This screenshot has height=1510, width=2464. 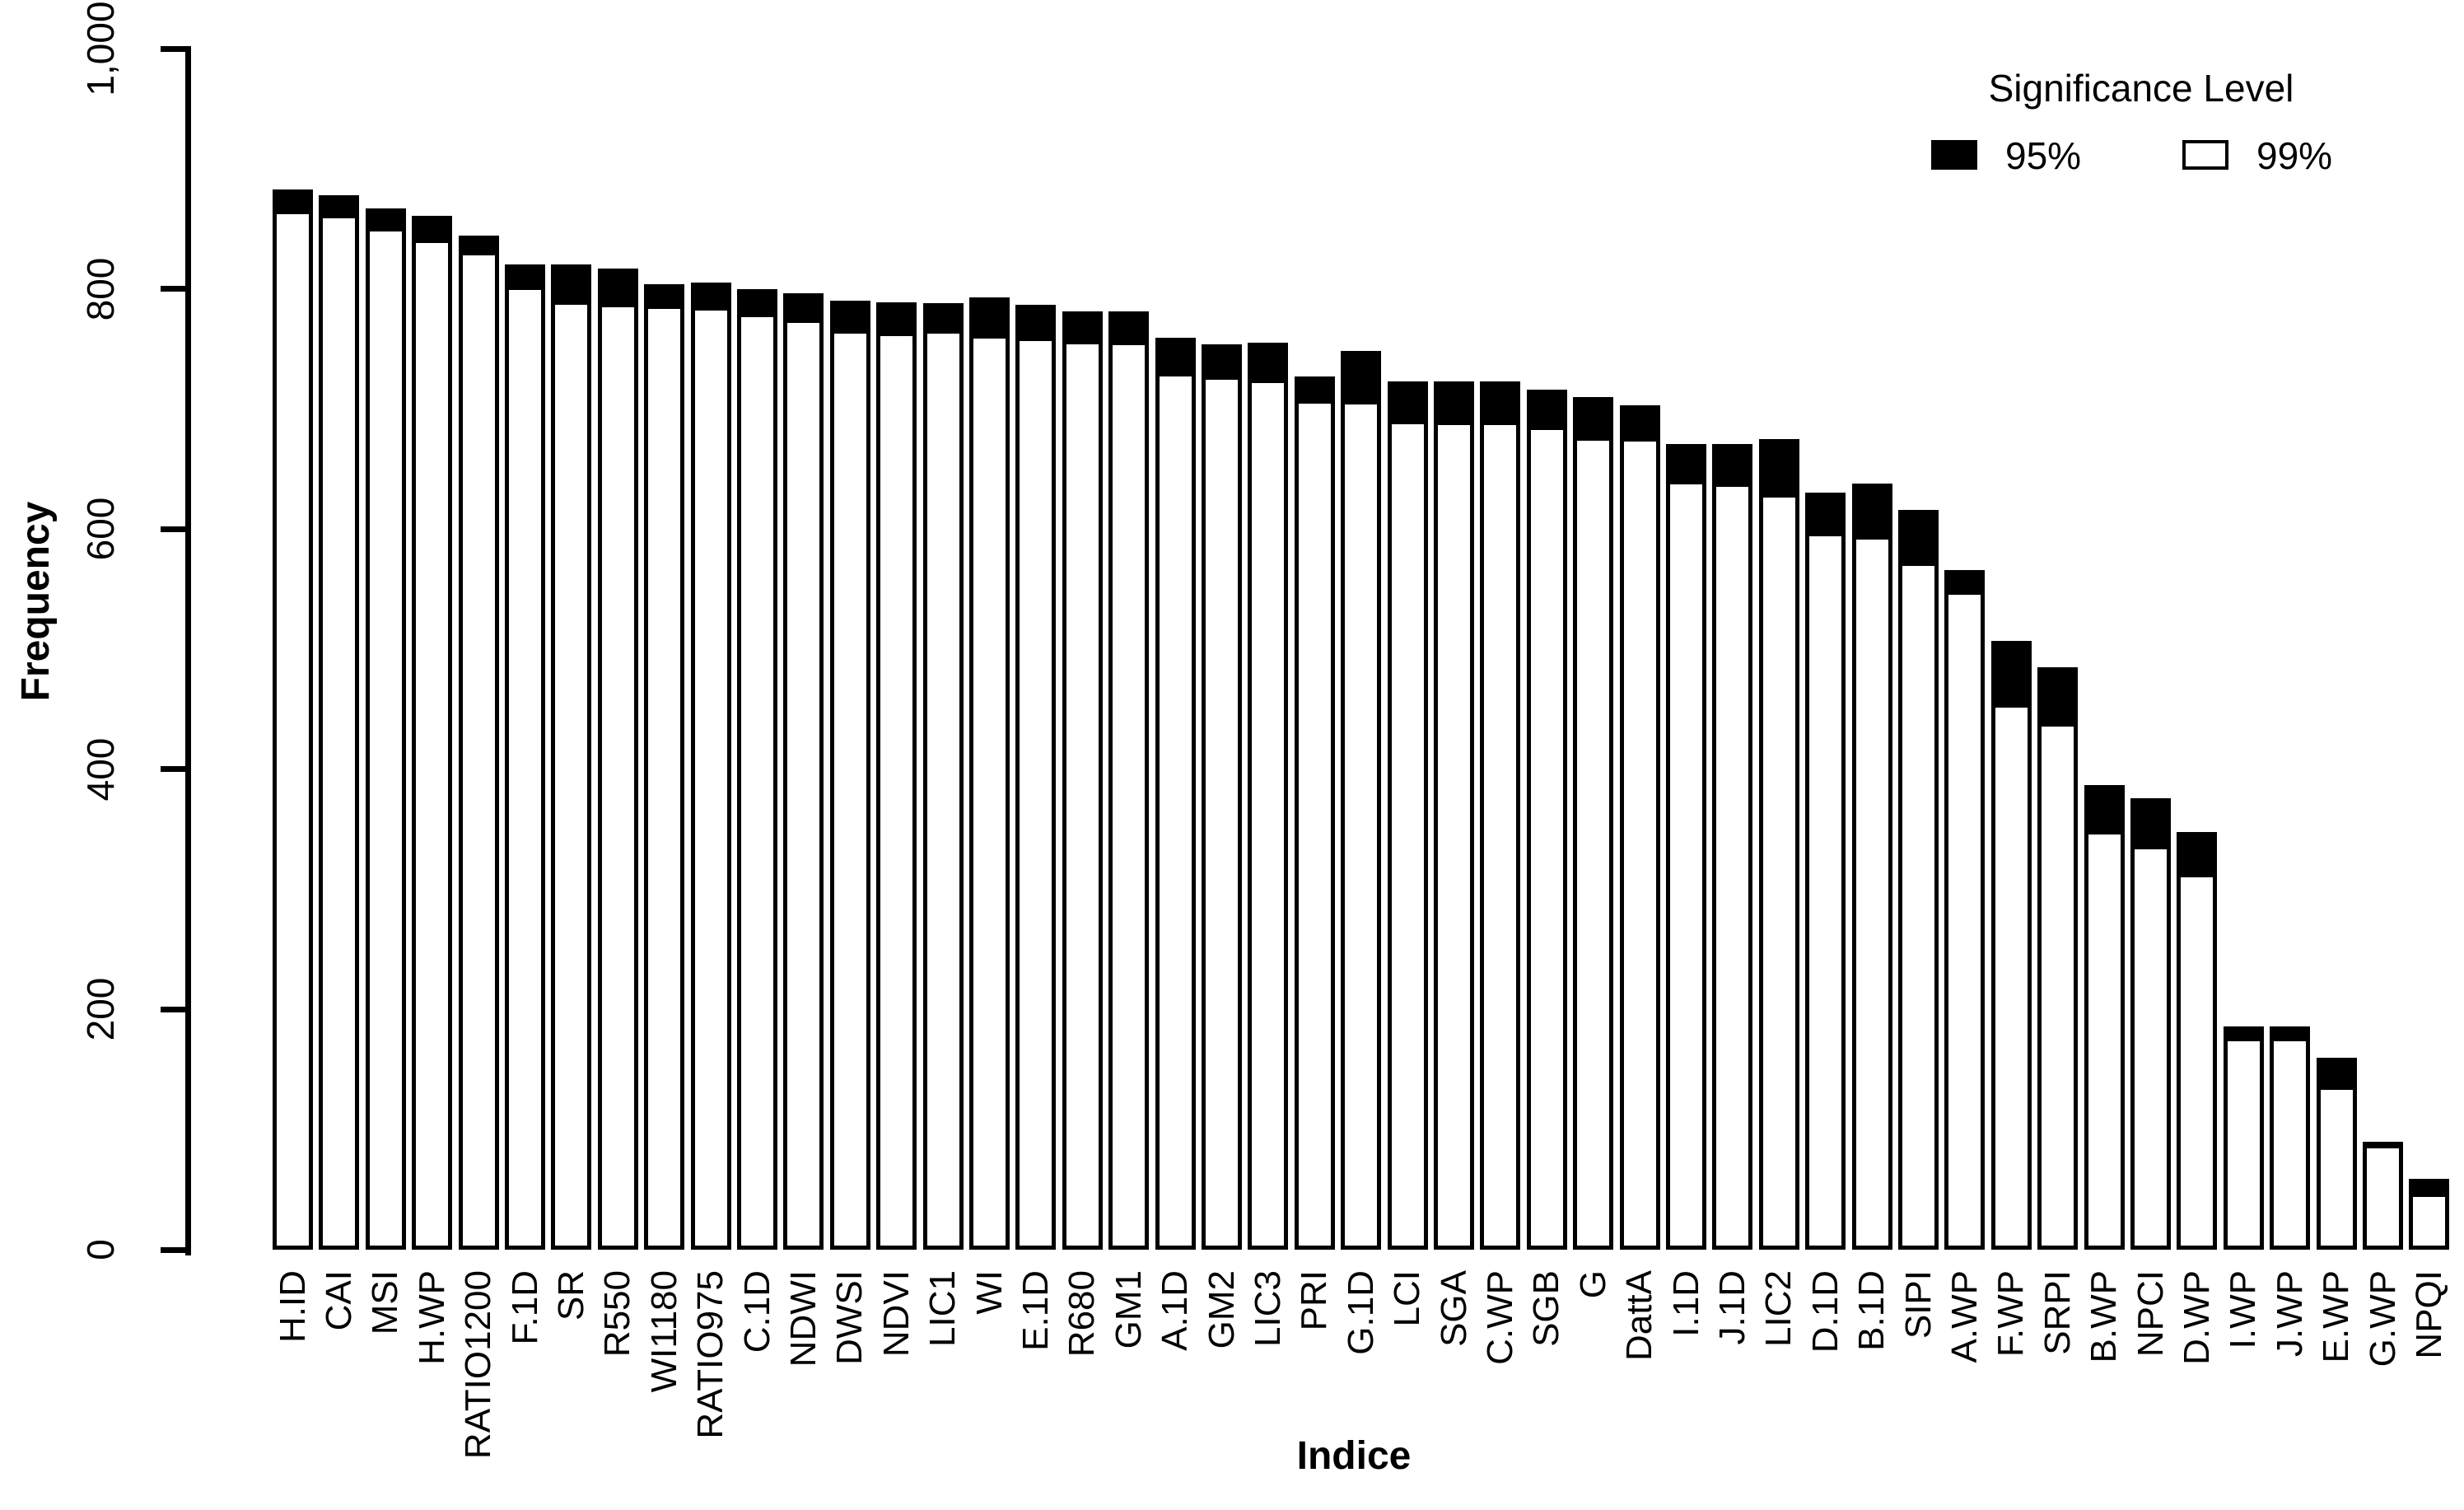 What do you see at coordinates (36, 601) in the screenshot?
I see `y-axis-title: Frequency` at bounding box center [36, 601].